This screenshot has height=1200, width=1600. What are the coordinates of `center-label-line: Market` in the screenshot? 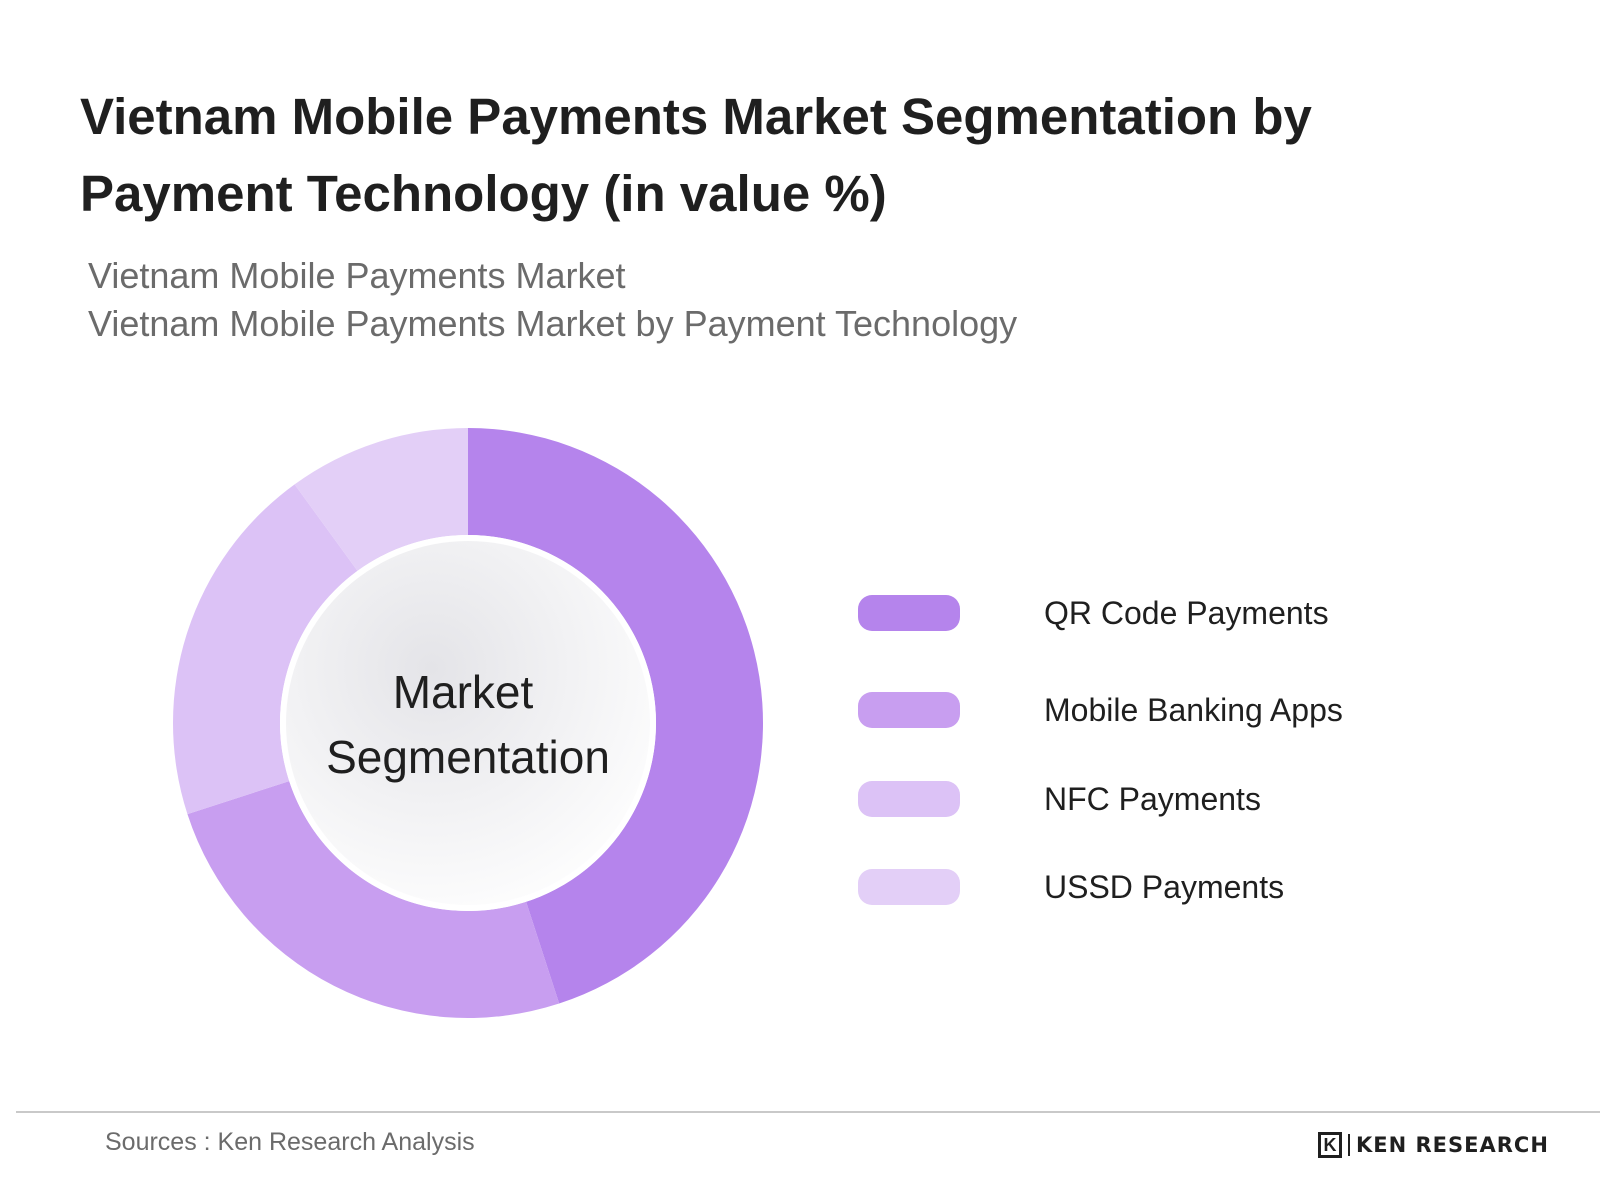 It's located at (463, 692).